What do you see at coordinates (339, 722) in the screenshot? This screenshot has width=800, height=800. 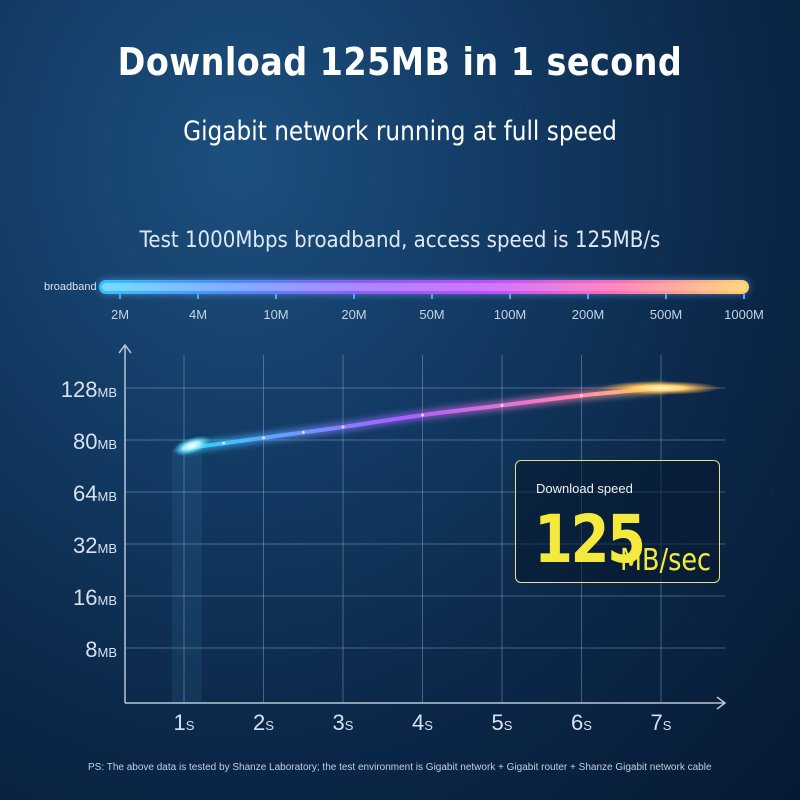 I see `x-tick-number: 3` at bounding box center [339, 722].